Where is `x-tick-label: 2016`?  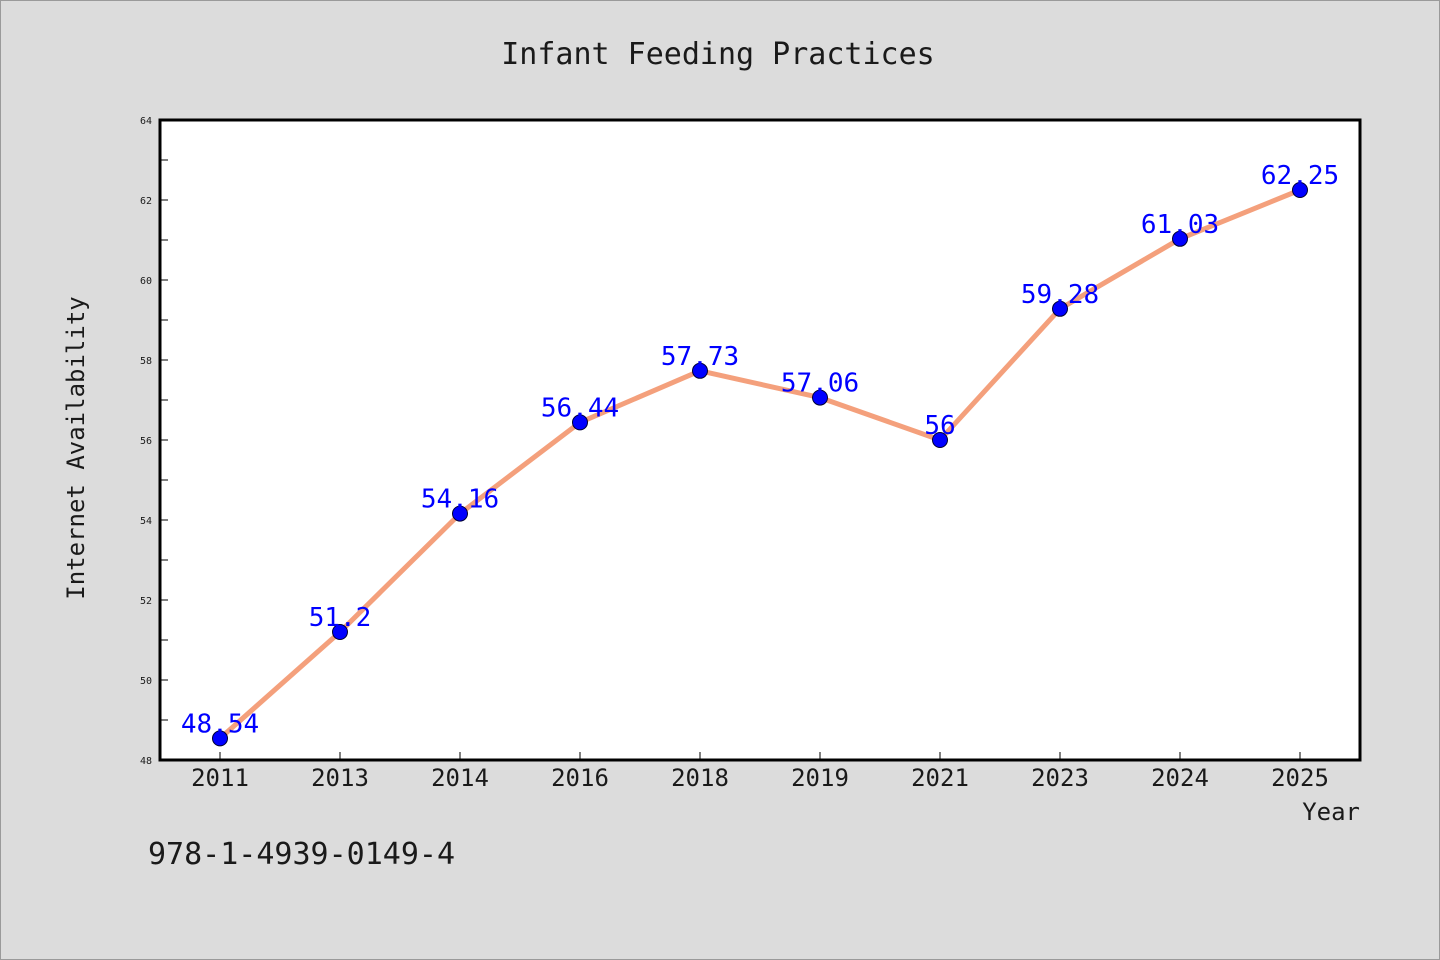
x-tick-label: 2016 is located at coordinates (580, 778).